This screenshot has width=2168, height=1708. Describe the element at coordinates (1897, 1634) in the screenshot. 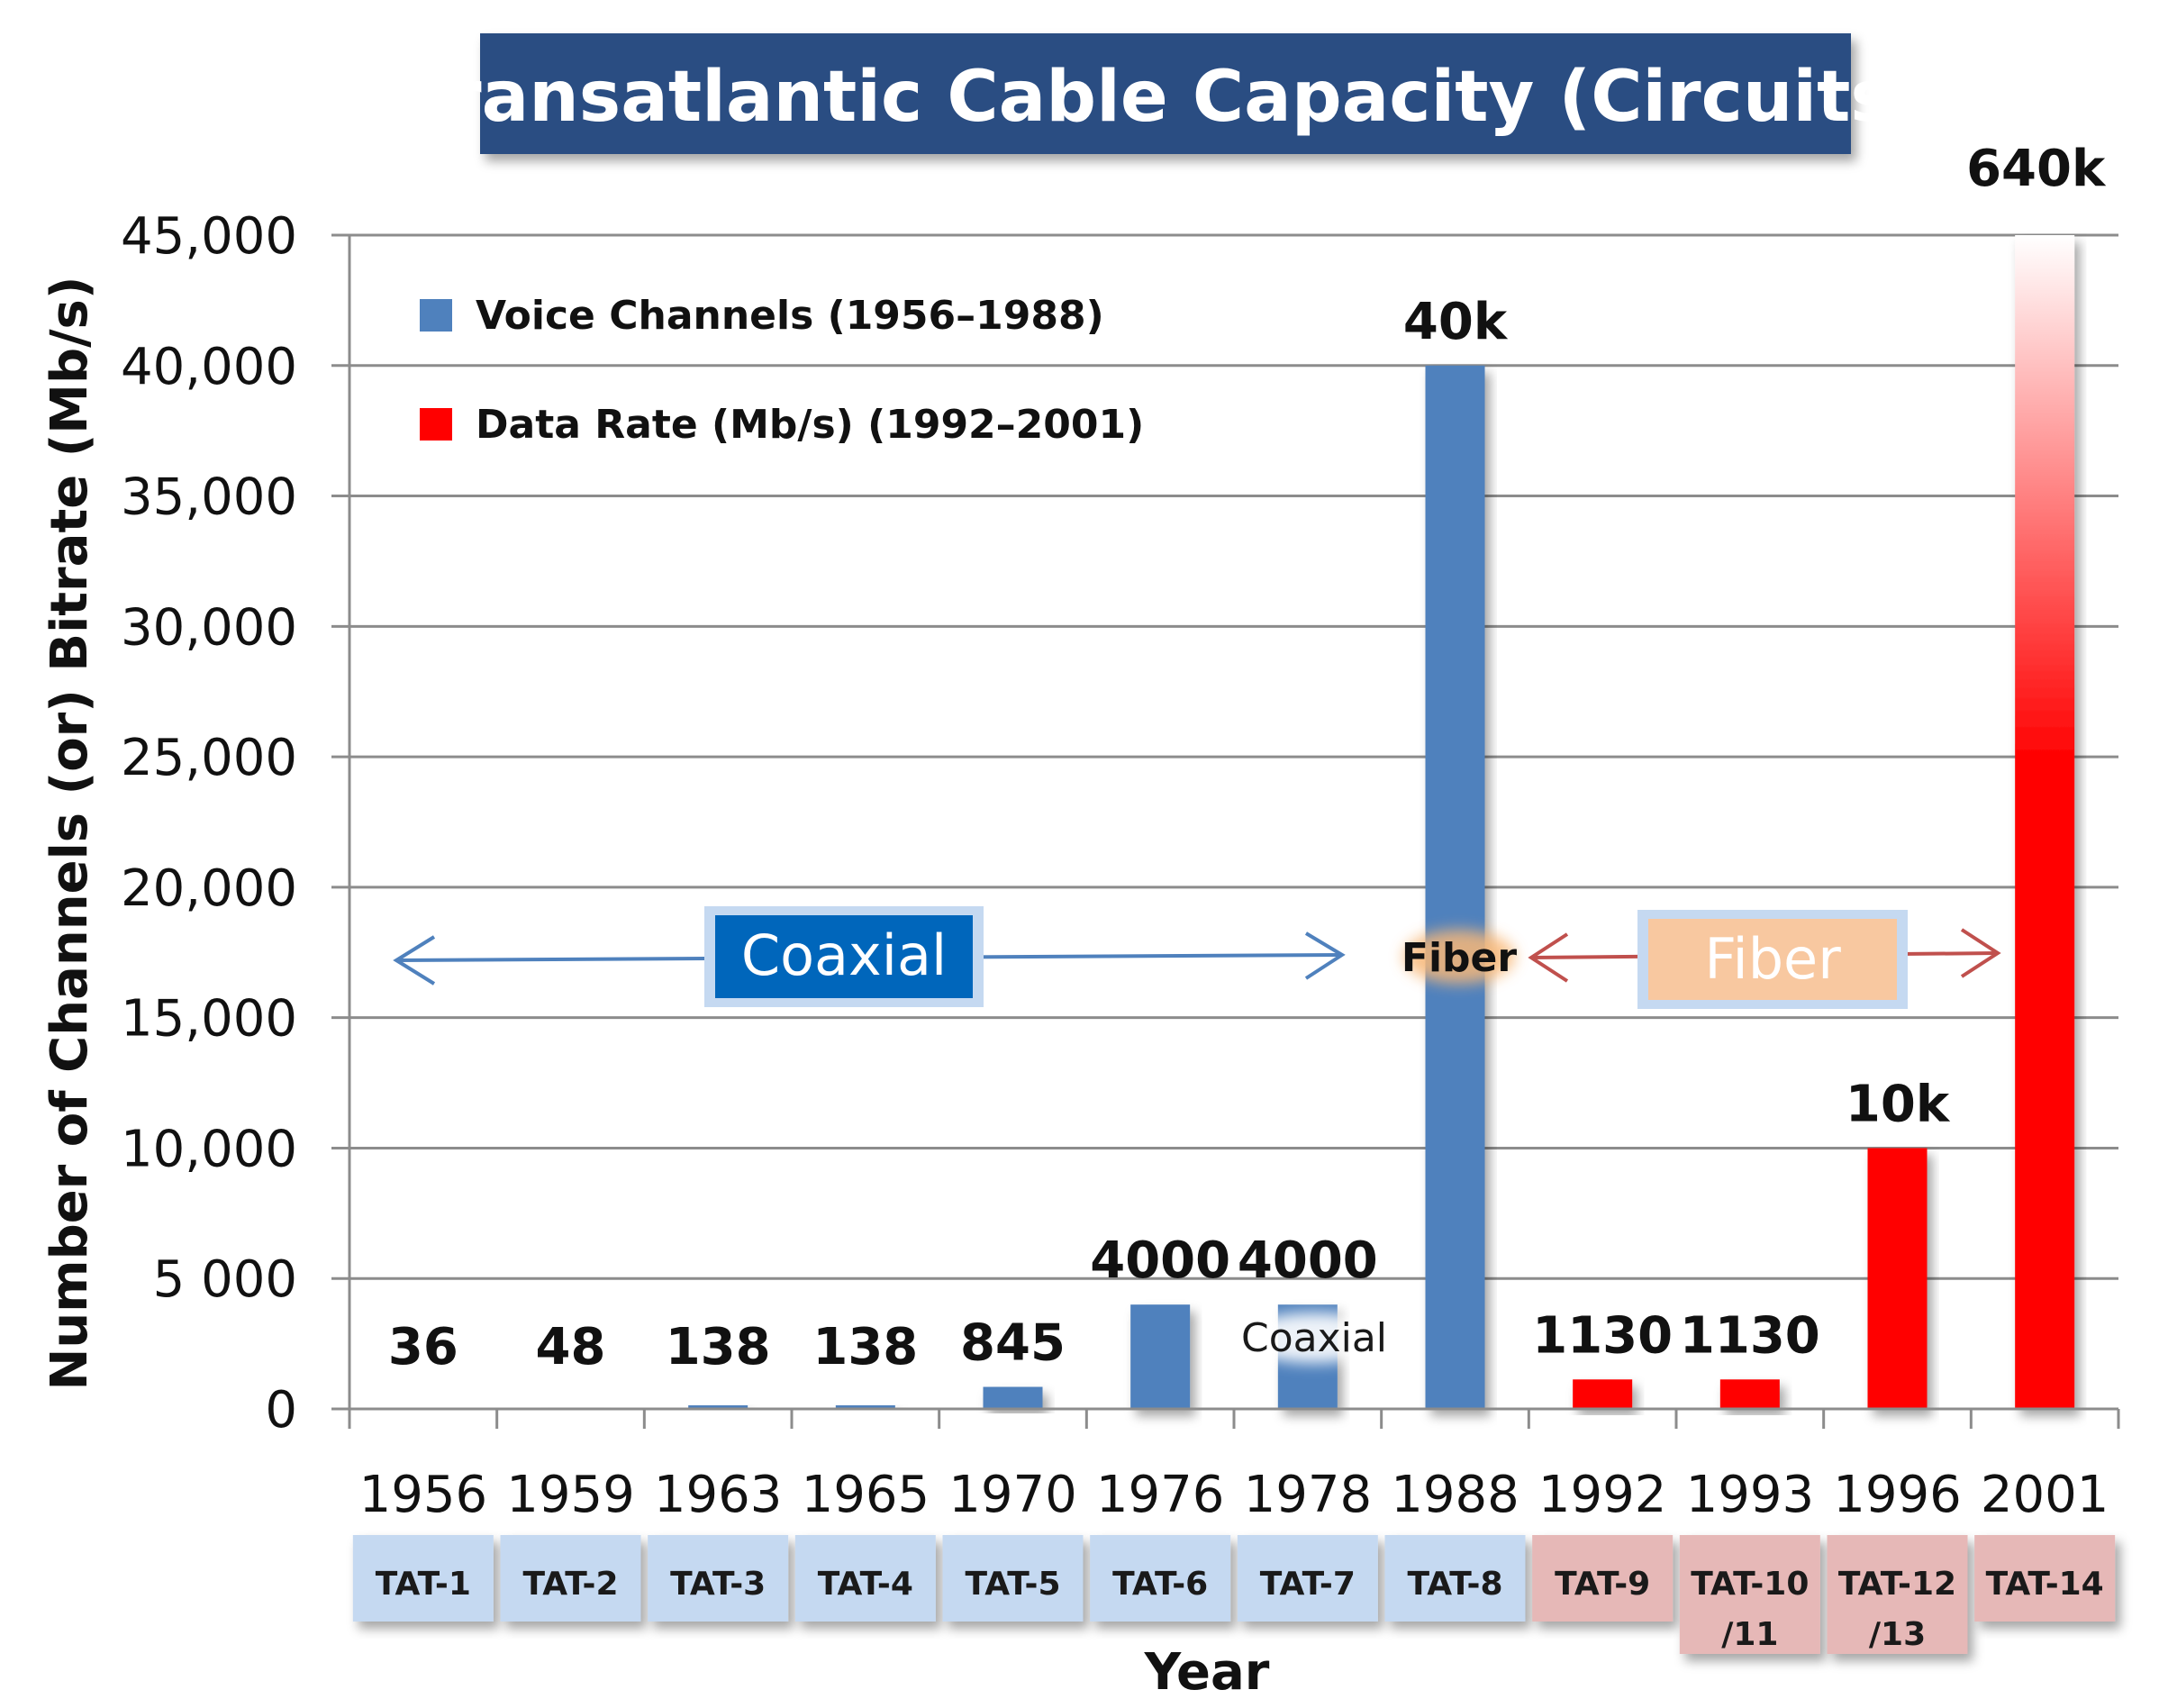

I see `cable-label: /13` at that location.